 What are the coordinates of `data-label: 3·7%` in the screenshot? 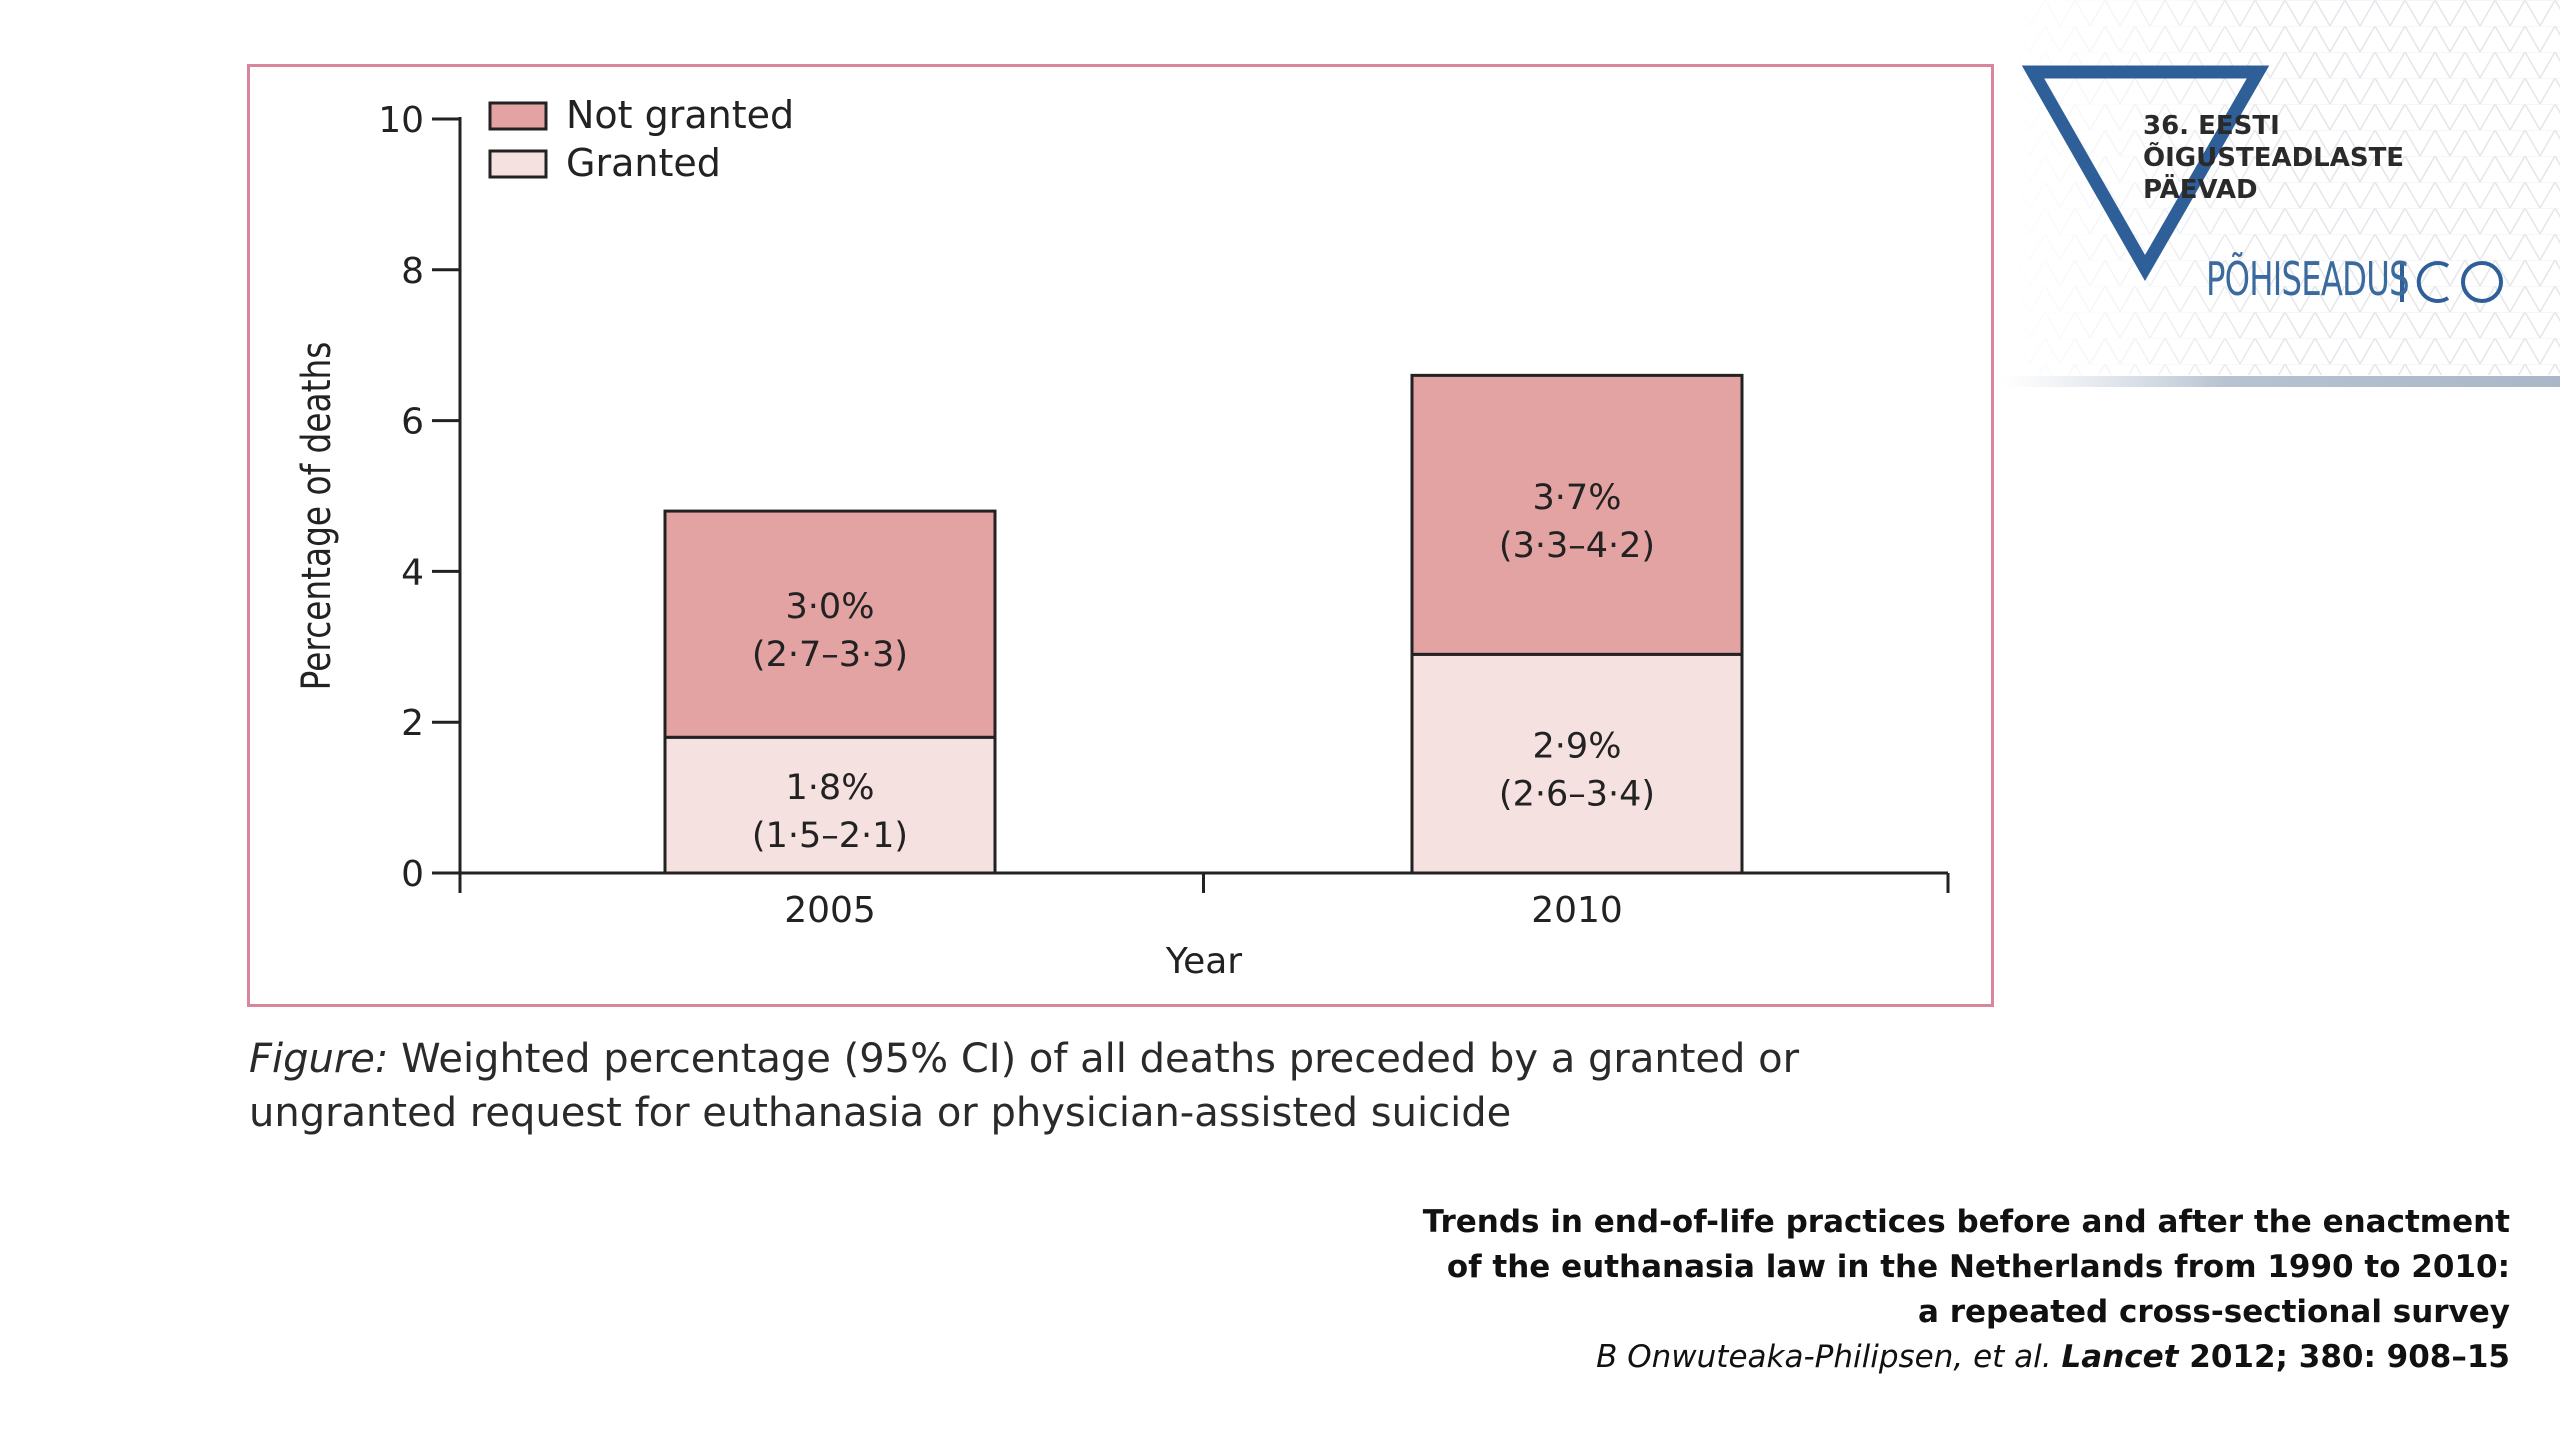 It's located at (1577, 498).